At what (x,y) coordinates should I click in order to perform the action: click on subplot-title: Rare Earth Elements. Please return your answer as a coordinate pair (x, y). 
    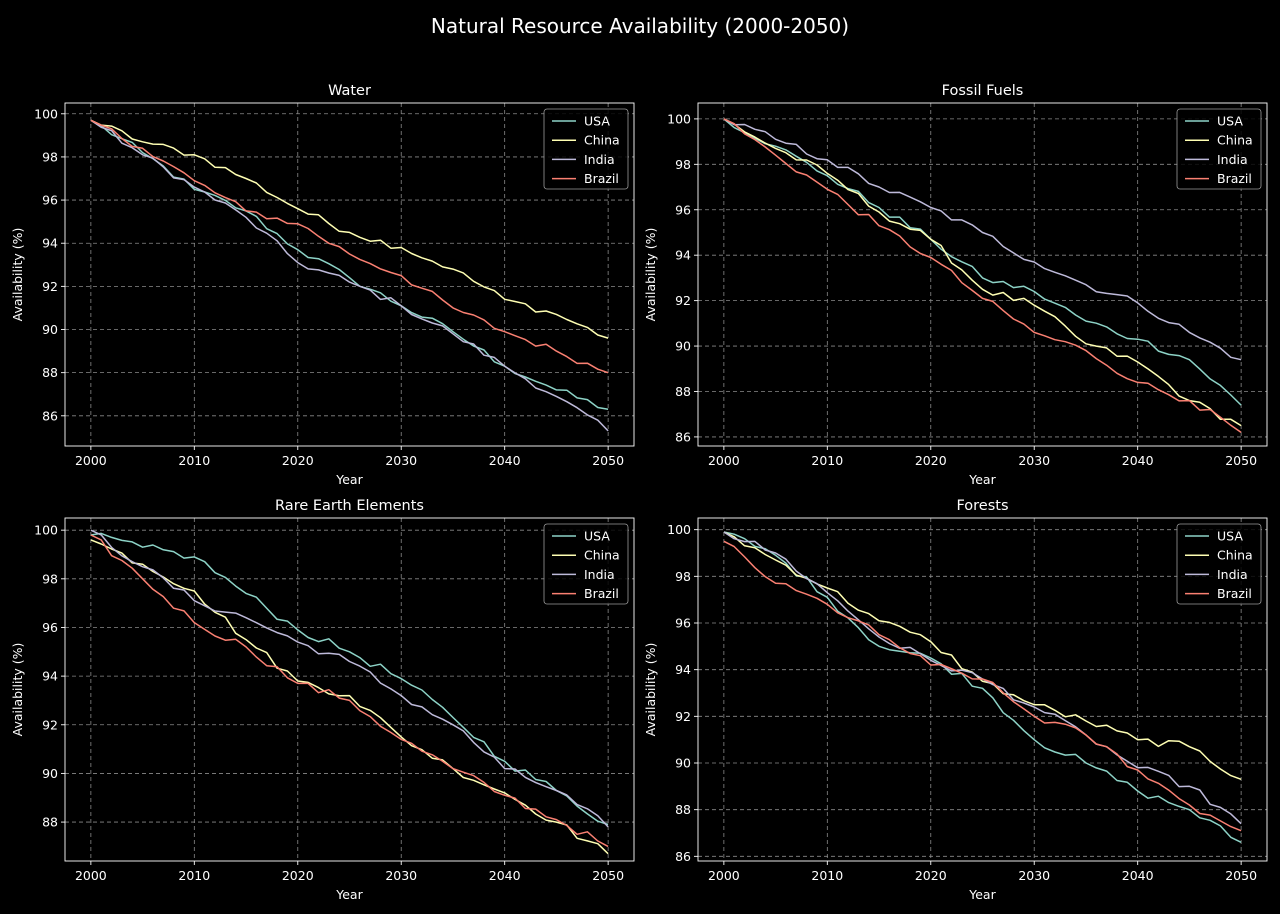
    Looking at the image, I should click on (349, 506).